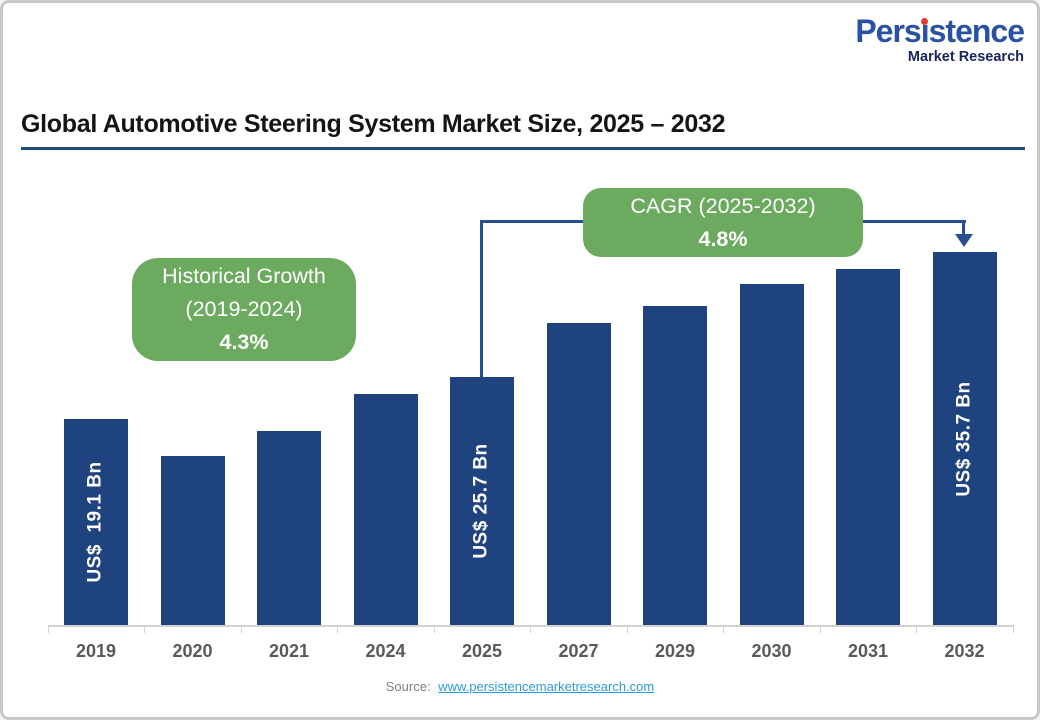  I want to click on x-axis-label-2019: 2019, so click(96, 651).